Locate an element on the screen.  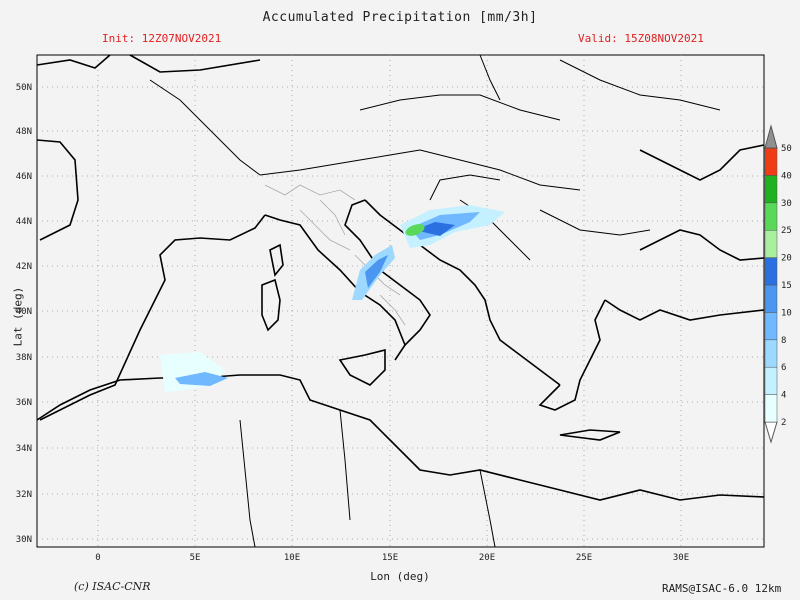
x-axis-label: Lon (deg) is located at coordinates (400, 576).